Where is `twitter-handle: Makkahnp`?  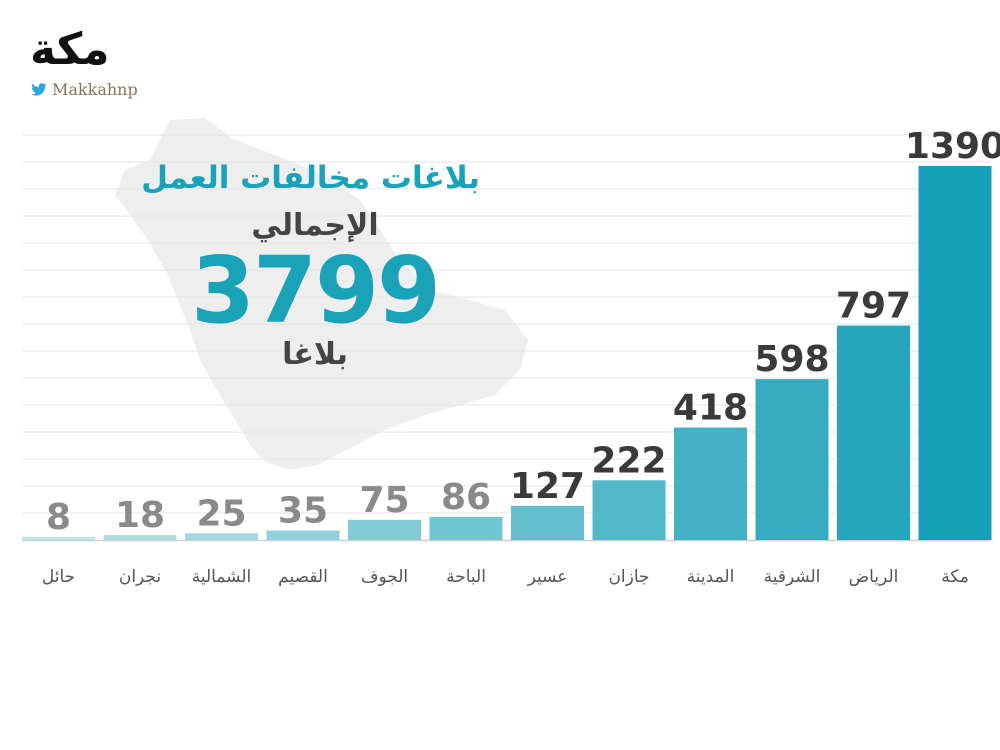
twitter-handle: Makkahnp is located at coordinates (105, 89).